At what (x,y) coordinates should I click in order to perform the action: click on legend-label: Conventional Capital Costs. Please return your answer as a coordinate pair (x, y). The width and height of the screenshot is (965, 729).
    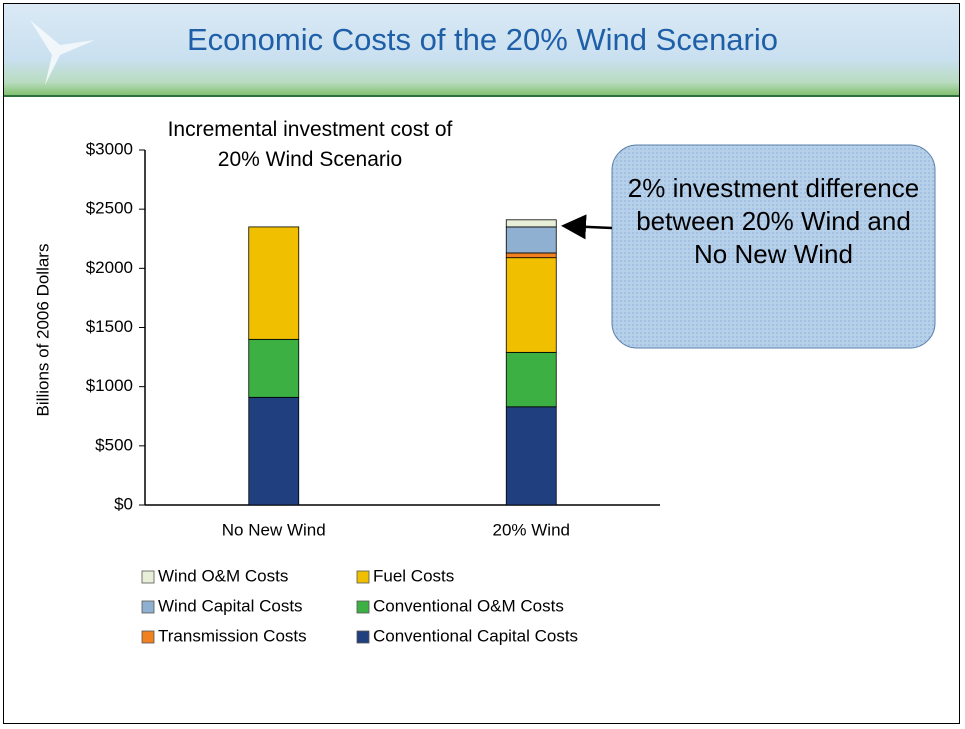
    Looking at the image, I should click on (475, 635).